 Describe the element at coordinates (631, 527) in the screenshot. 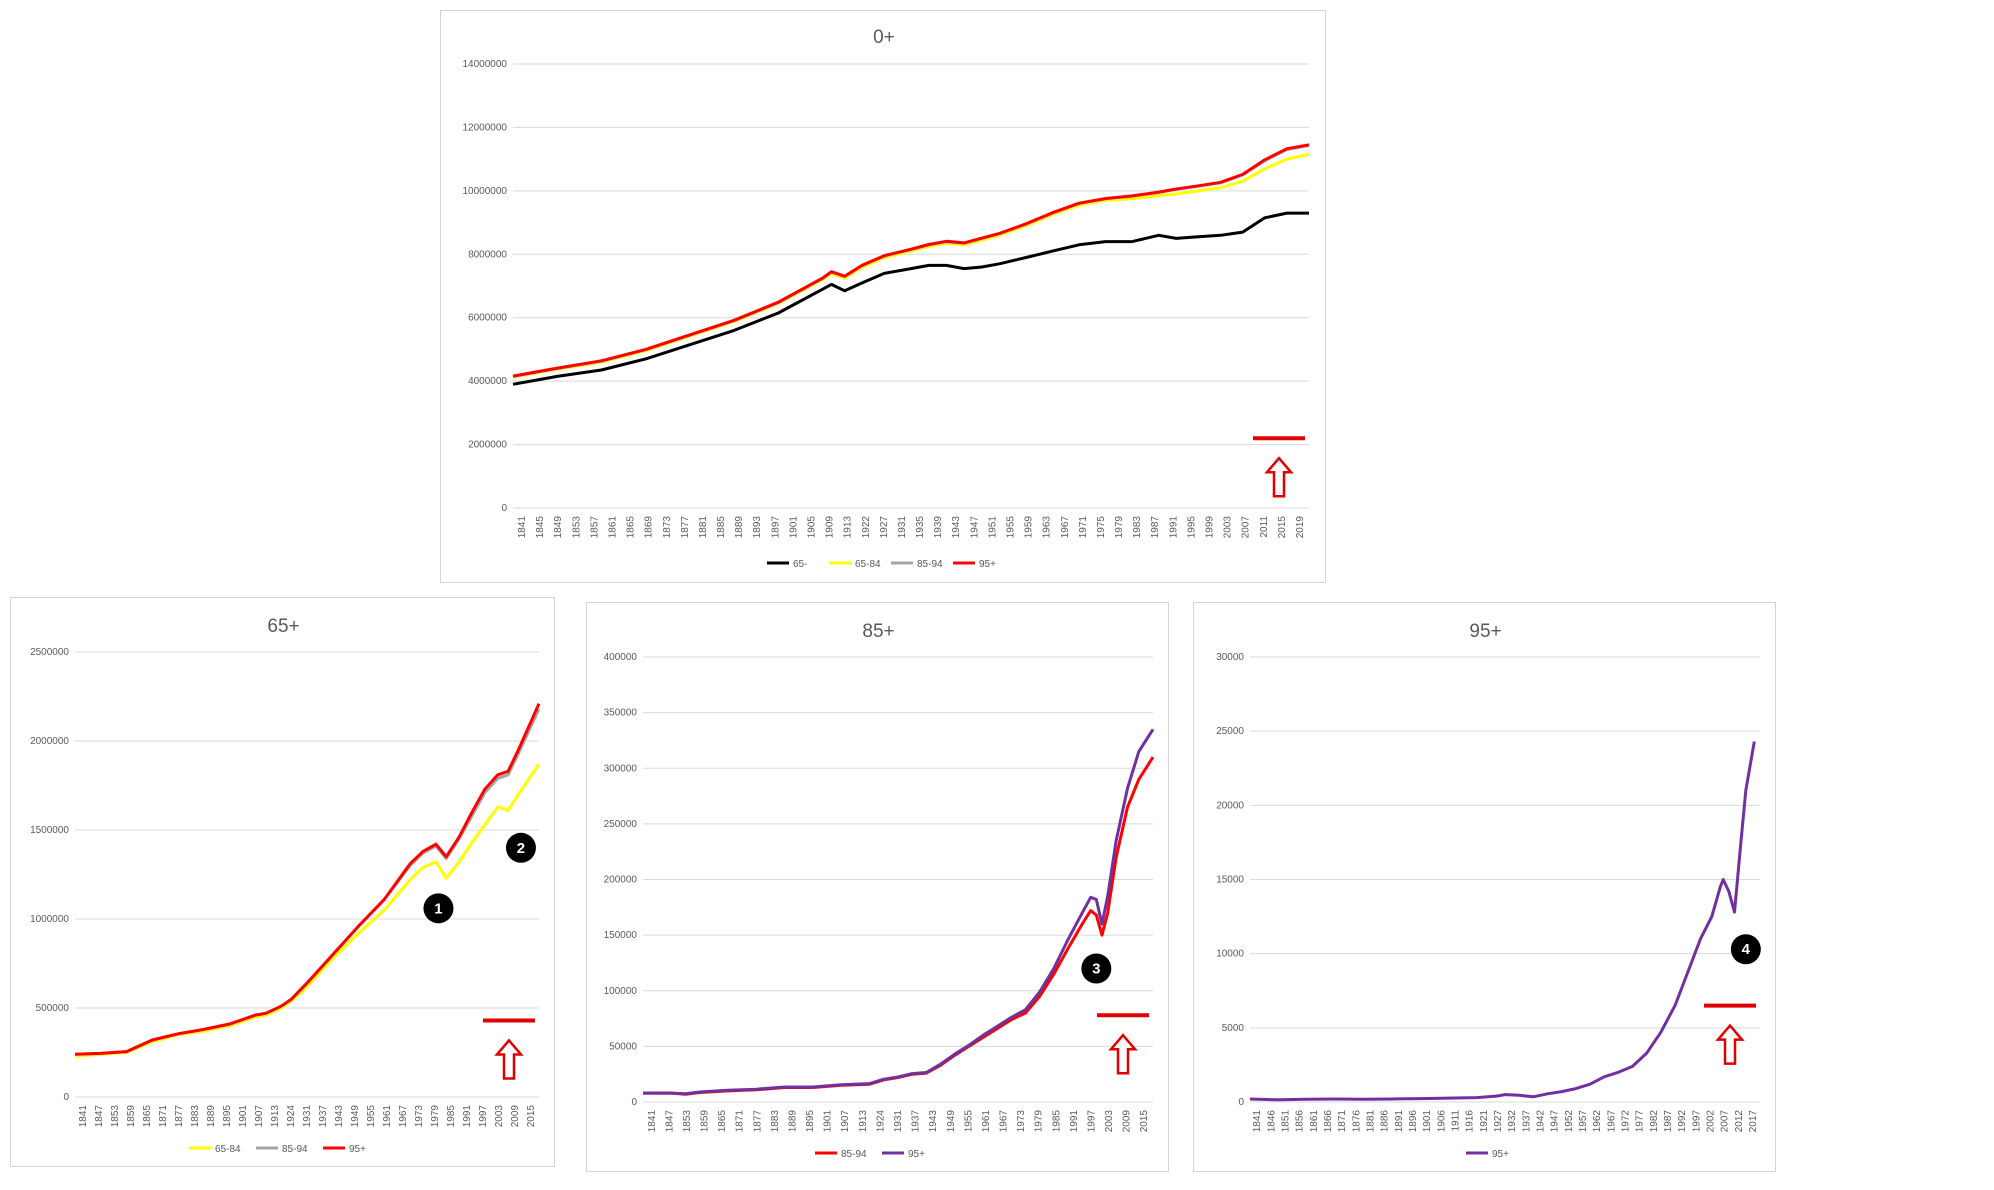

I see `x-tick-label: 1865` at that location.